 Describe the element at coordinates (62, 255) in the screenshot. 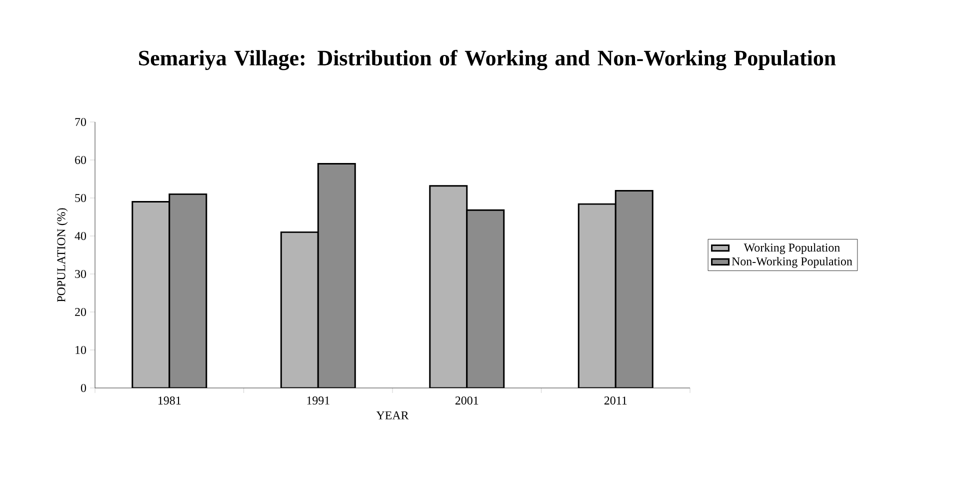

I see `y-axis-title: POPULATION (%)` at that location.